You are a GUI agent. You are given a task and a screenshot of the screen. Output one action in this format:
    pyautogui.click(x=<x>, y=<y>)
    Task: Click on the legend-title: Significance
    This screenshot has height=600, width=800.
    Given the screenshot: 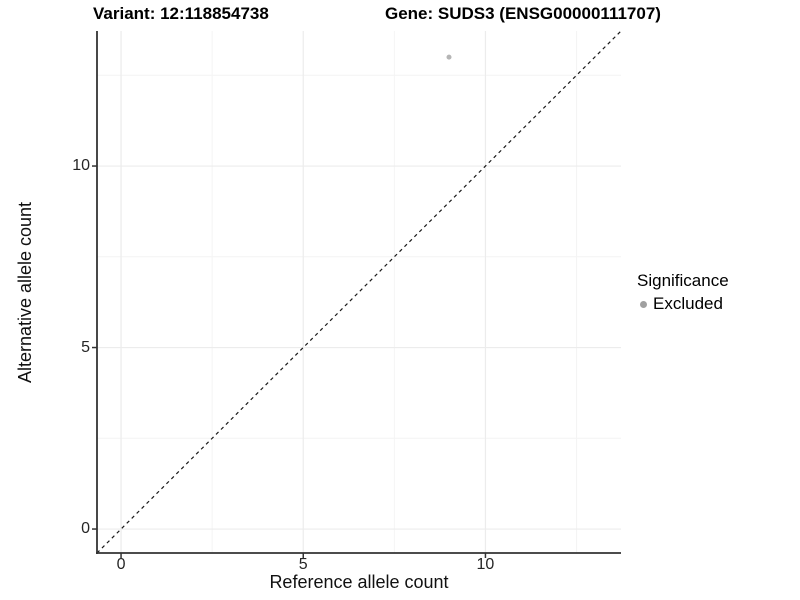 What is the action you would take?
    pyautogui.click(x=683, y=280)
    